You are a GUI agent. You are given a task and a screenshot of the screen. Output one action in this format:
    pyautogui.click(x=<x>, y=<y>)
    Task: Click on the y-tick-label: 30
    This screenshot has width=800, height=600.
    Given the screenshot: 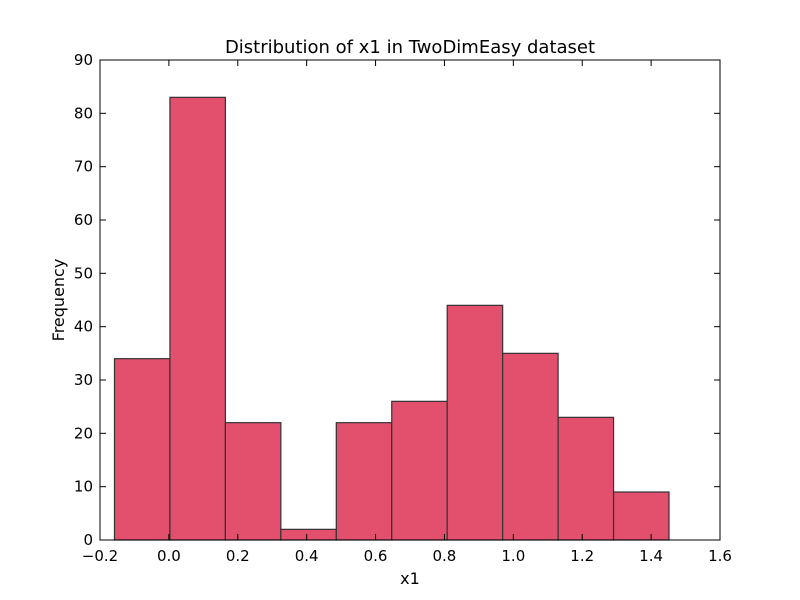 What is the action you would take?
    pyautogui.click(x=83, y=380)
    